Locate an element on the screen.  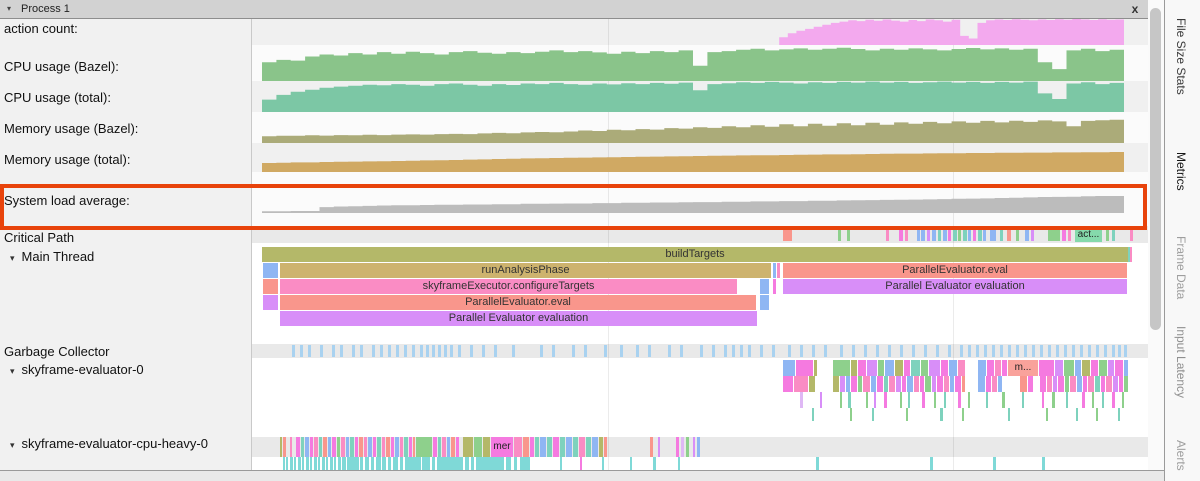
counter-chart-cpu-usage-total- is located at coordinates (693, 96).